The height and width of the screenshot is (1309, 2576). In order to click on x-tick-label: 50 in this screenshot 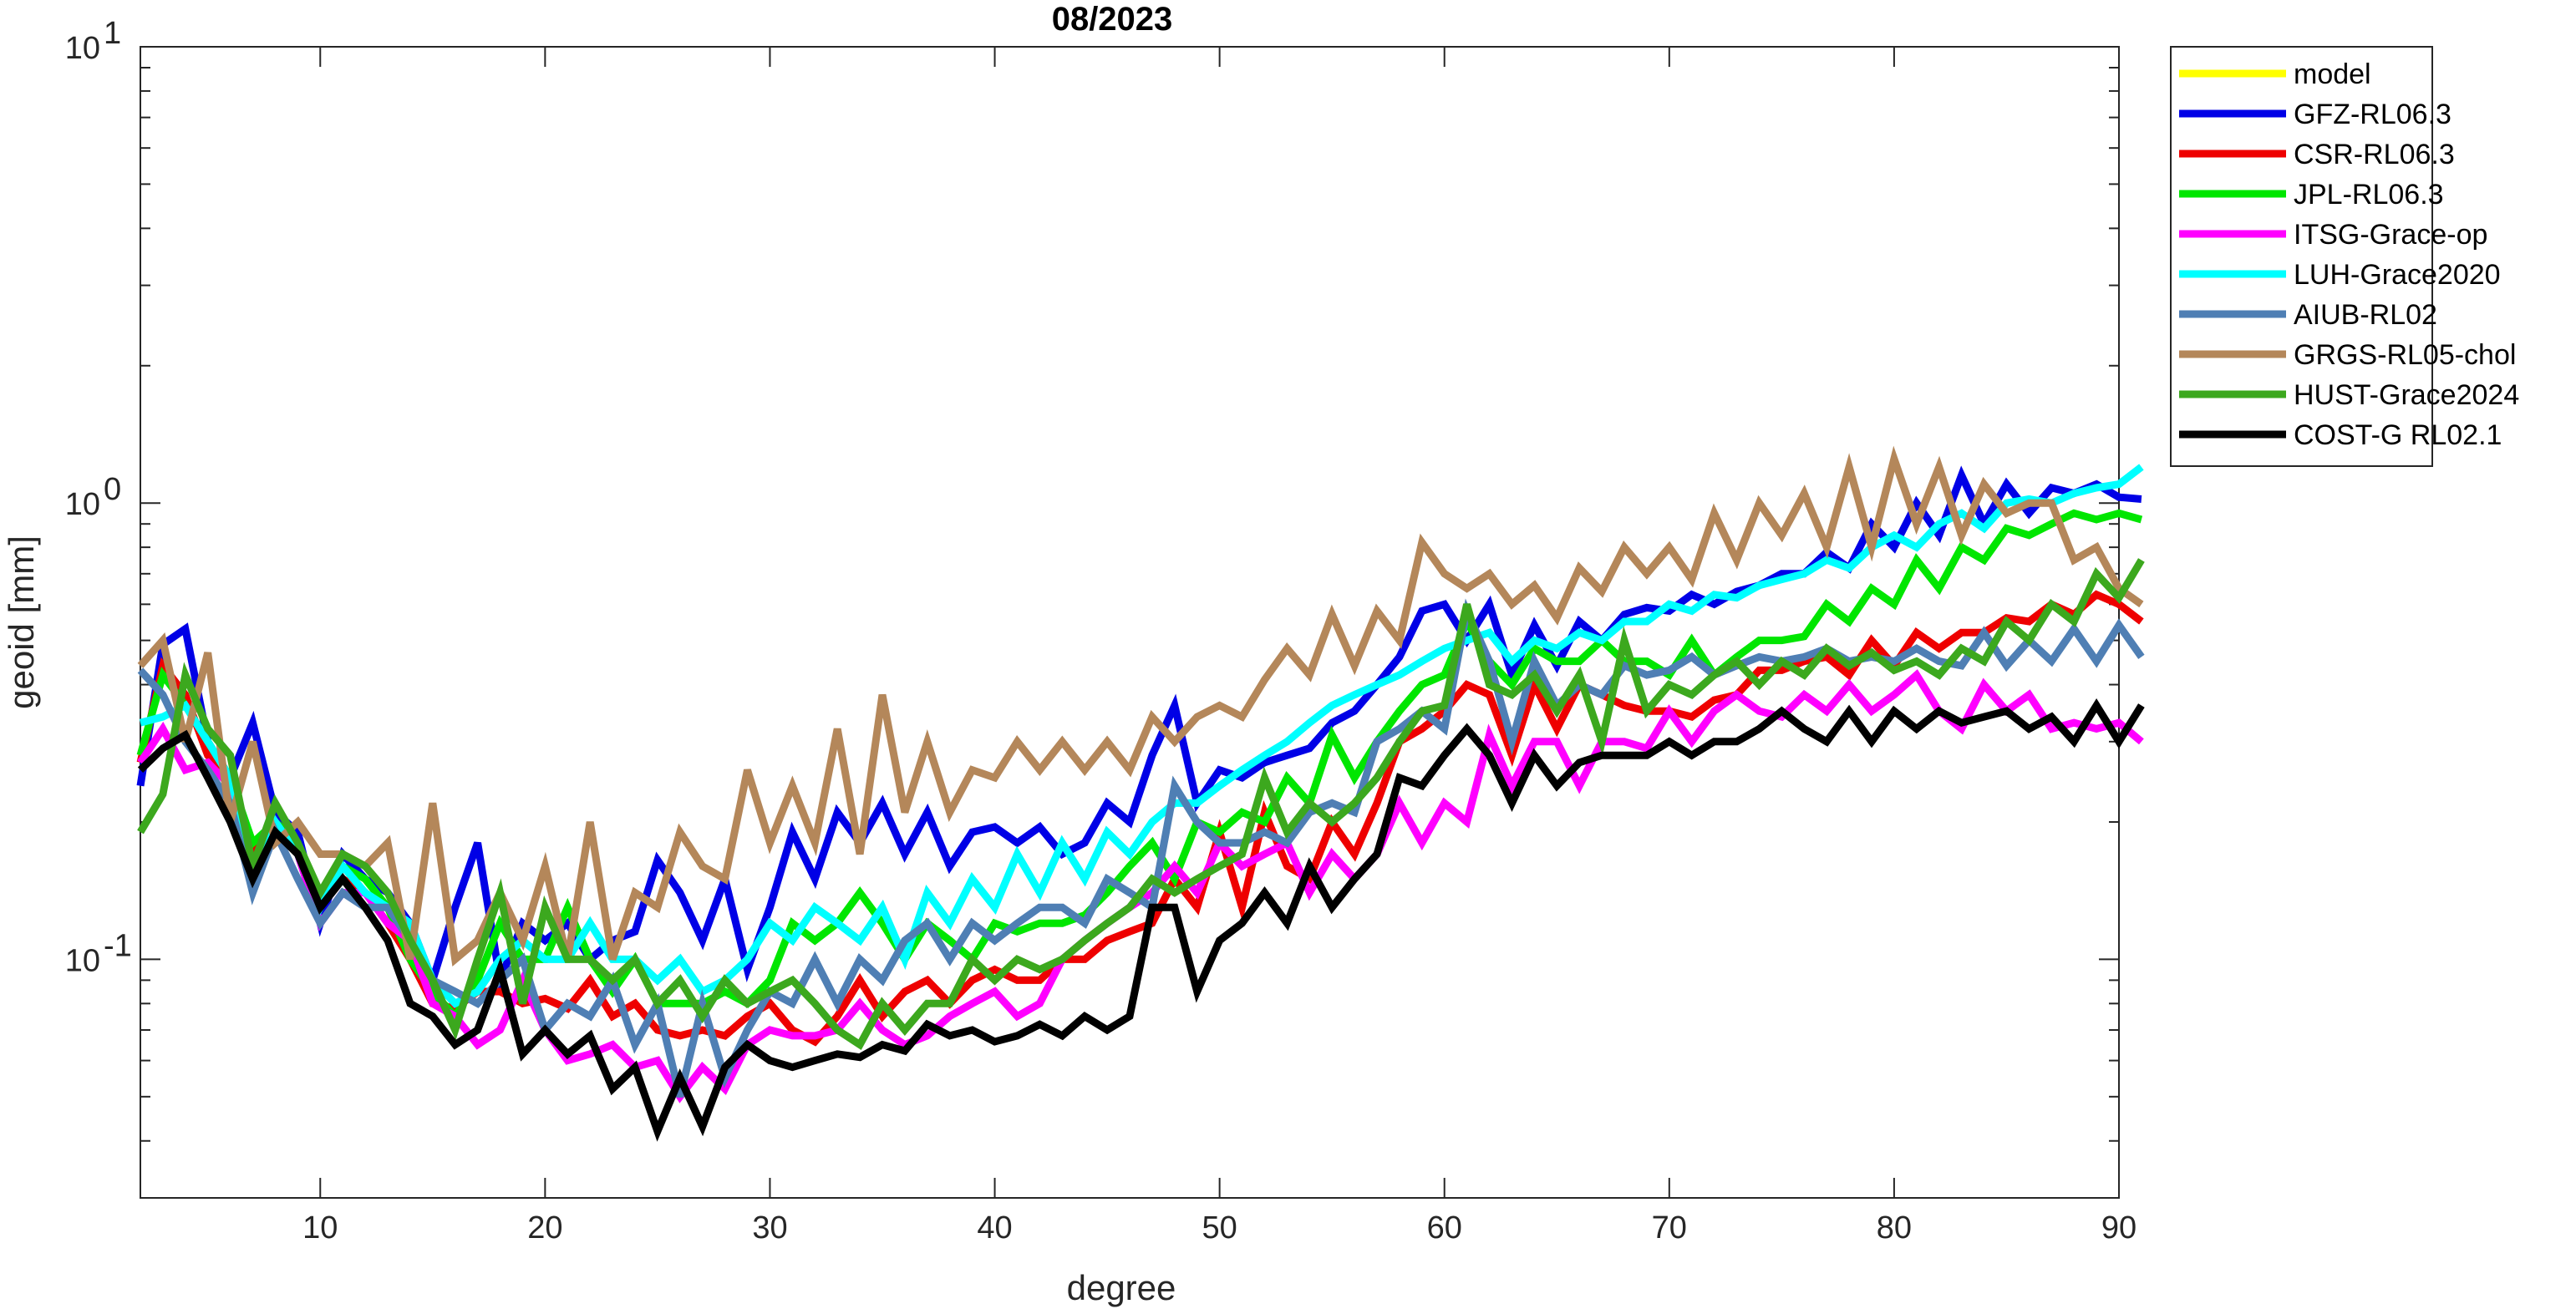, I will do `click(1219, 1228)`.